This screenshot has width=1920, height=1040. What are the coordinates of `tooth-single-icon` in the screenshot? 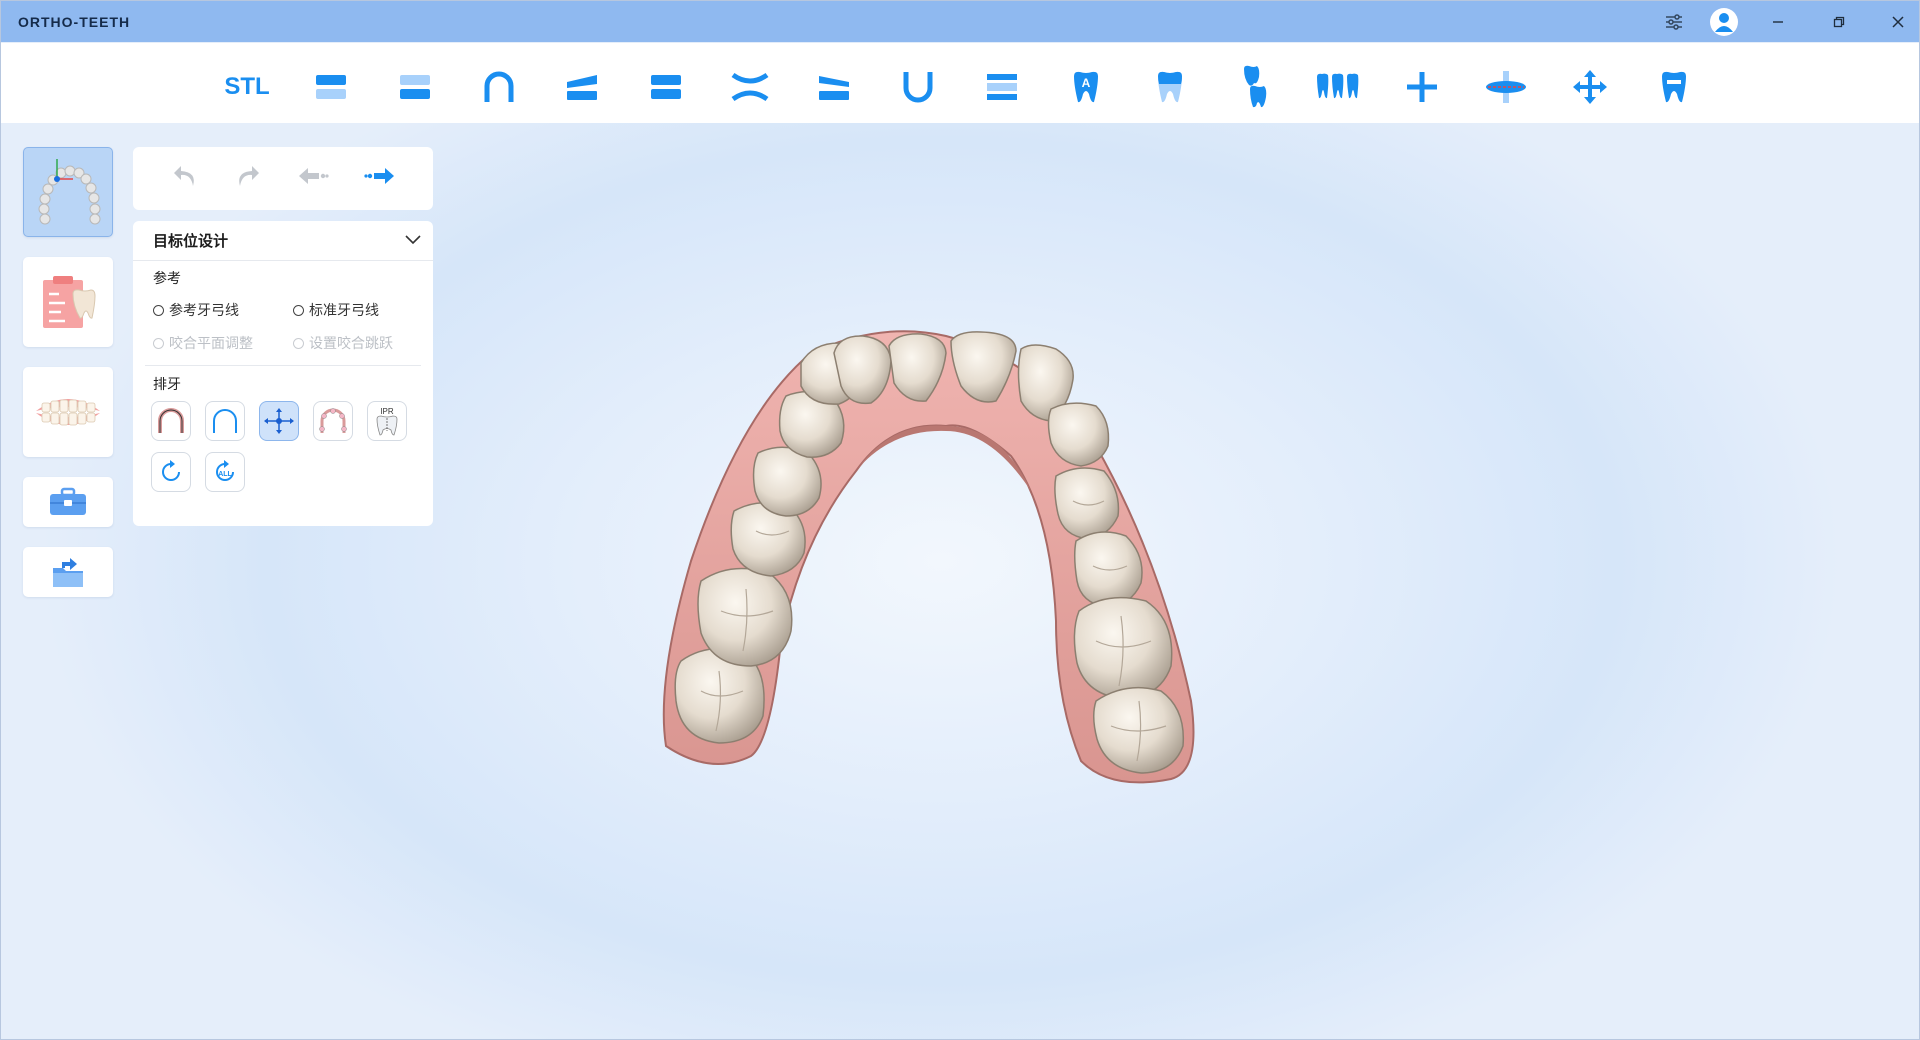 It's located at (1674, 87).